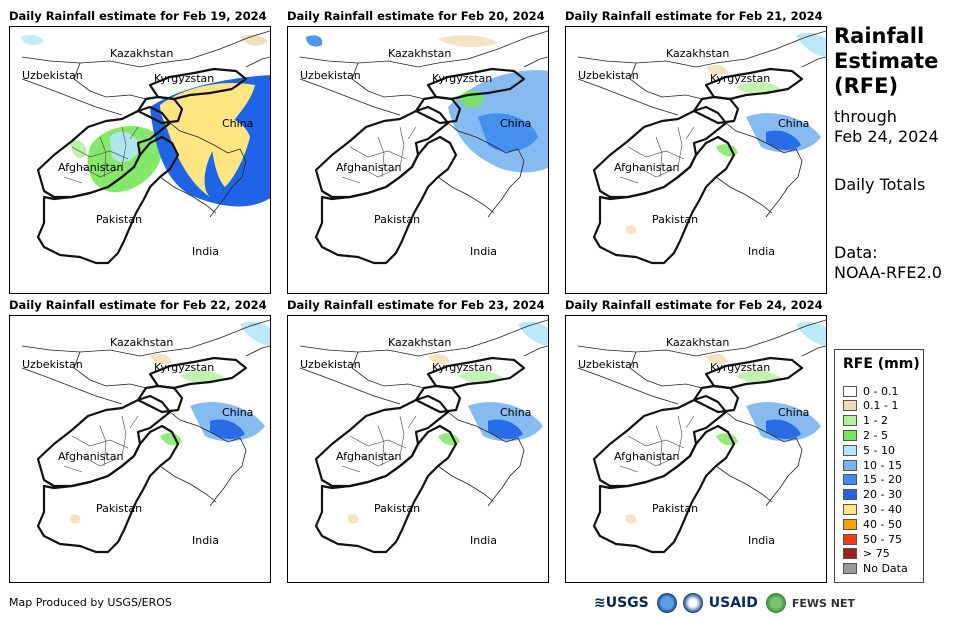 The width and height of the screenshot is (970, 619). What do you see at coordinates (872, 539) in the screenshot?
I see `legend-item: 50 - 75` at bounding box center [872, 539].